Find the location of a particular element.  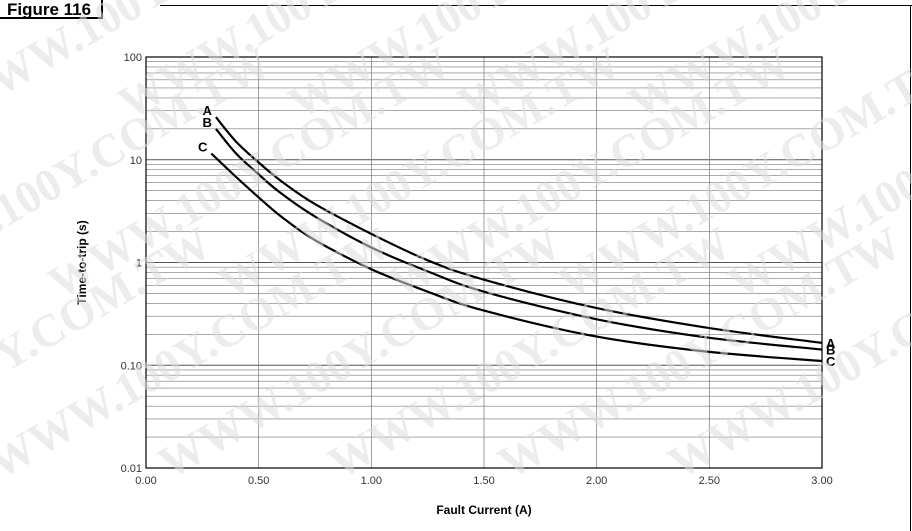

top-rule is located at coordinates (536, 5).